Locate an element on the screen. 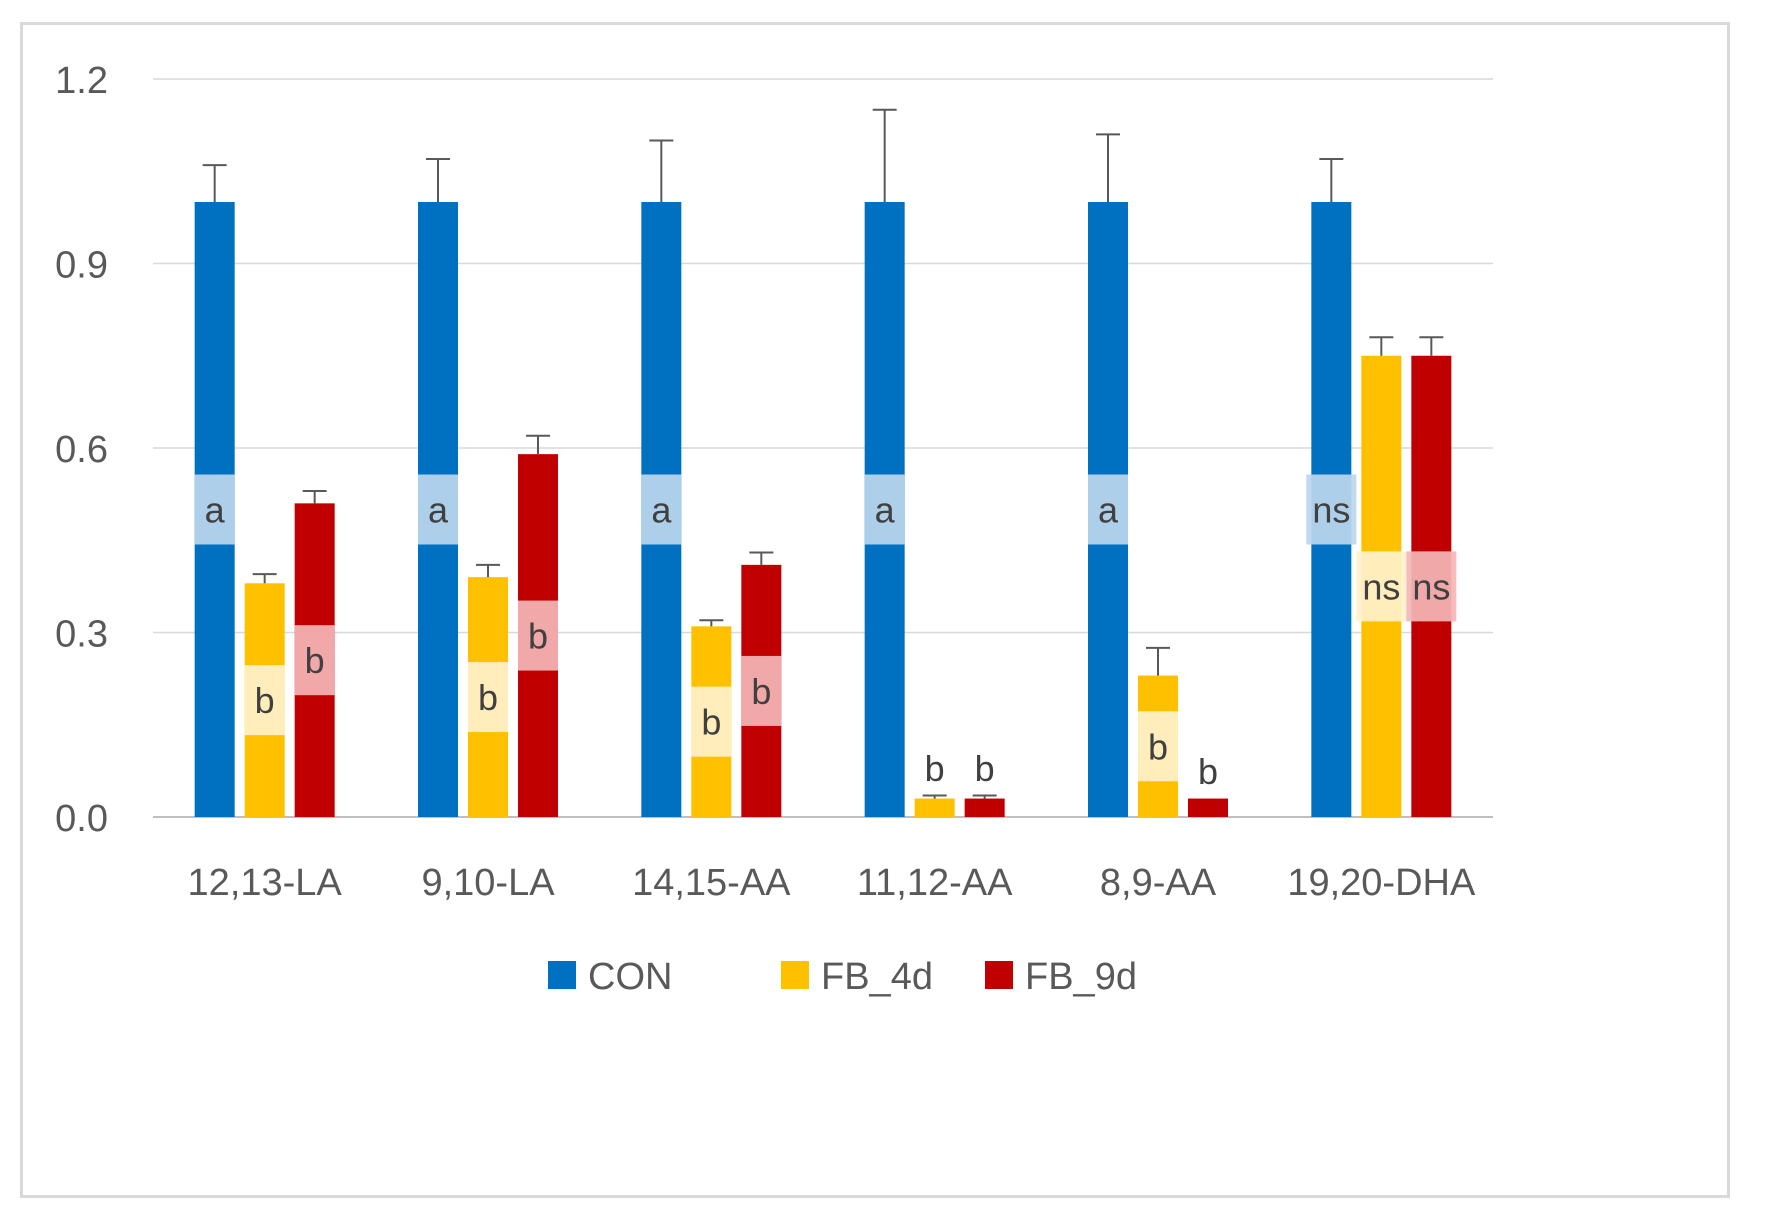 This screenshot has height=1222, width=1779. y-tick-label: 0.0 is located at coordinates (81, 819).